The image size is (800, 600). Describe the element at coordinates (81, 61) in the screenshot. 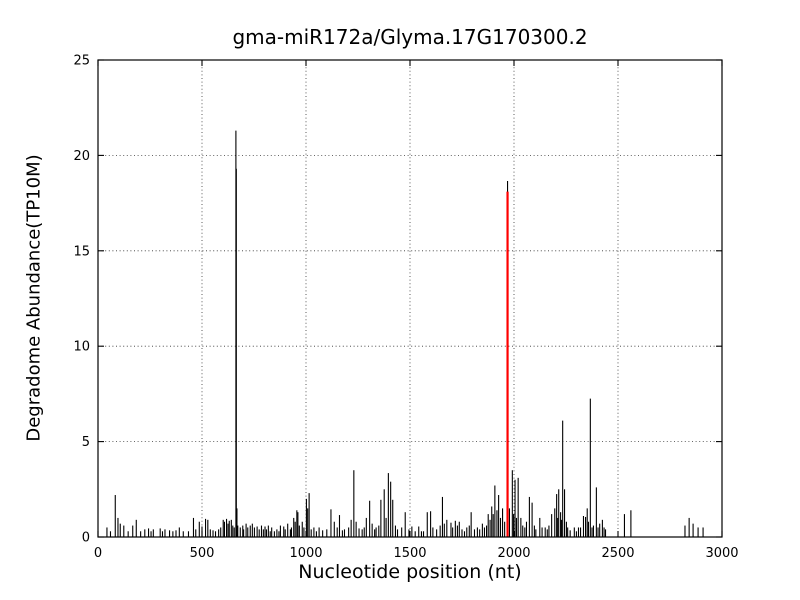

I see `y-tick-label: 25` at that location.